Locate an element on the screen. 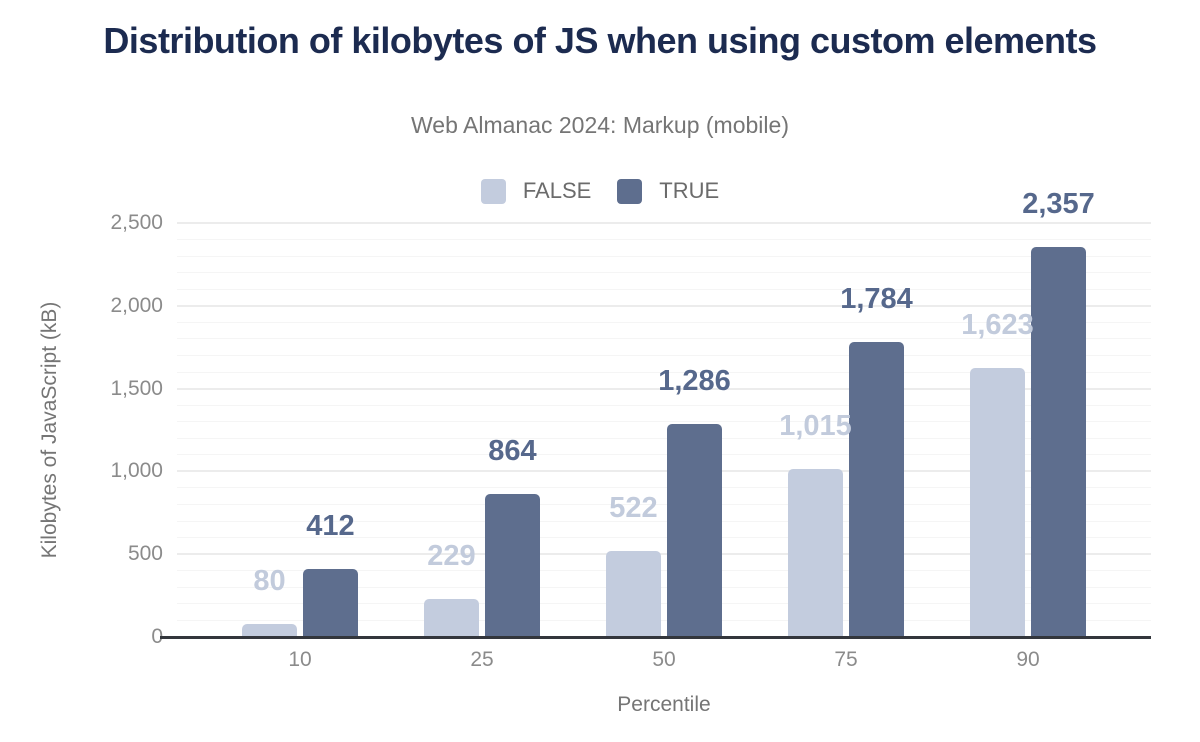 The image size is (1200, 742). y-tick-label: 2,000 is located at coordinates (136, 305).